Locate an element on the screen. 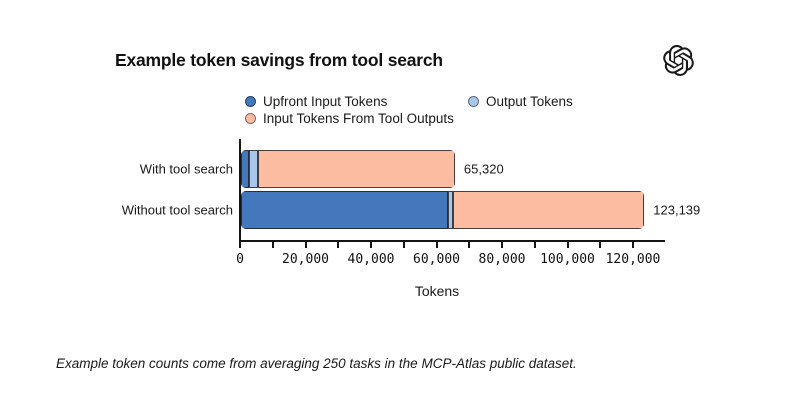 The height and width of the screenshot is (409, 810). bar-without-tool-search is located at coordinates (443, 210).